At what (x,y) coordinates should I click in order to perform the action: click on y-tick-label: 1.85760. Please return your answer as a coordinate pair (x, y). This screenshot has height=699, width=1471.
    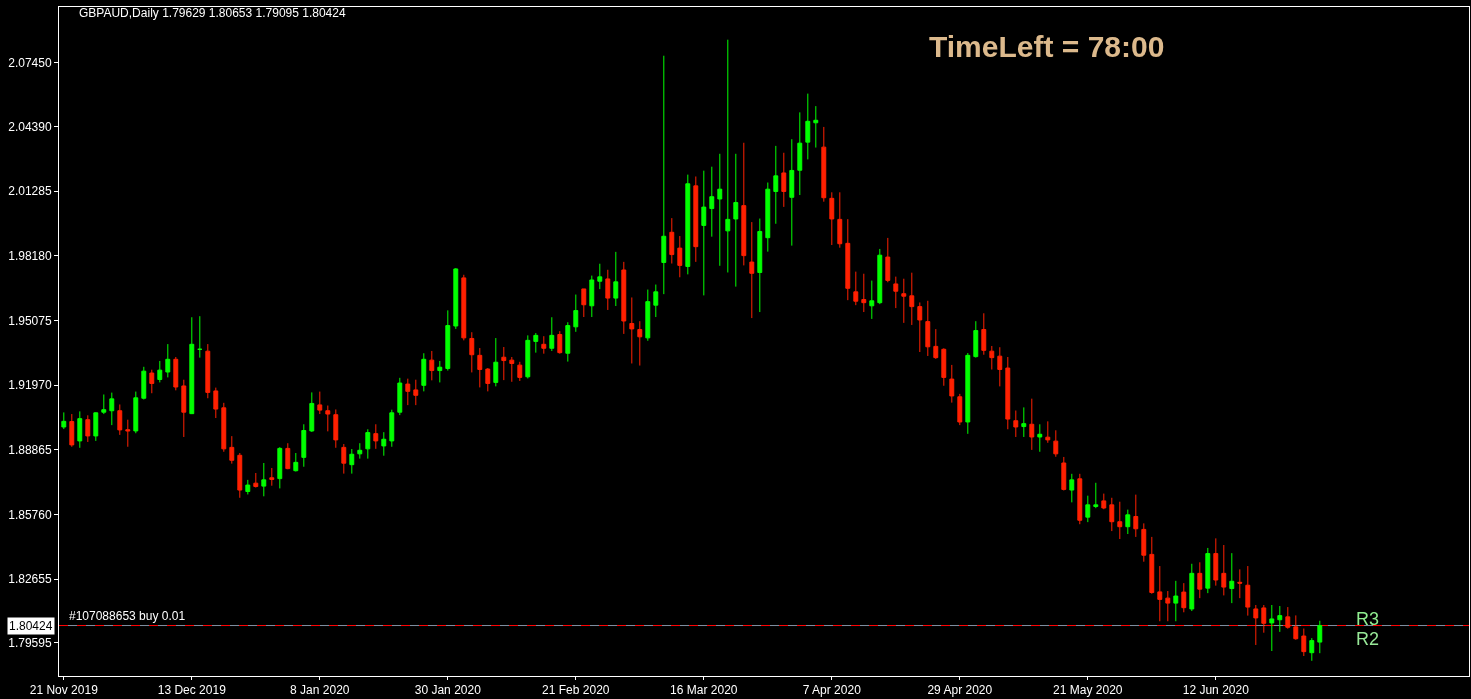
    Looking at the image, I should click on (30, 514).